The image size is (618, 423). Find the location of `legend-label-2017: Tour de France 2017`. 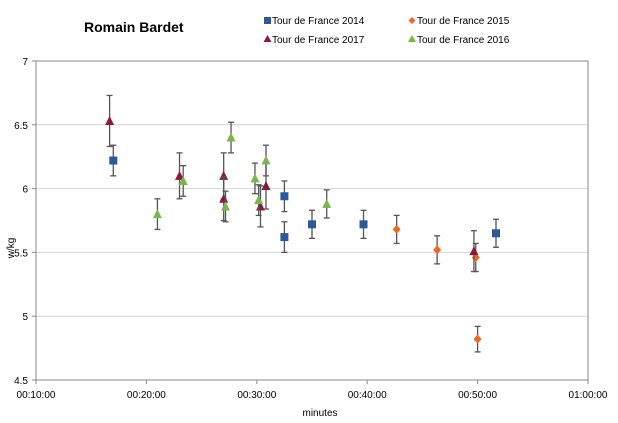

legend-label-2017: Tour de France 2017 is located at coordinates (318, 40).